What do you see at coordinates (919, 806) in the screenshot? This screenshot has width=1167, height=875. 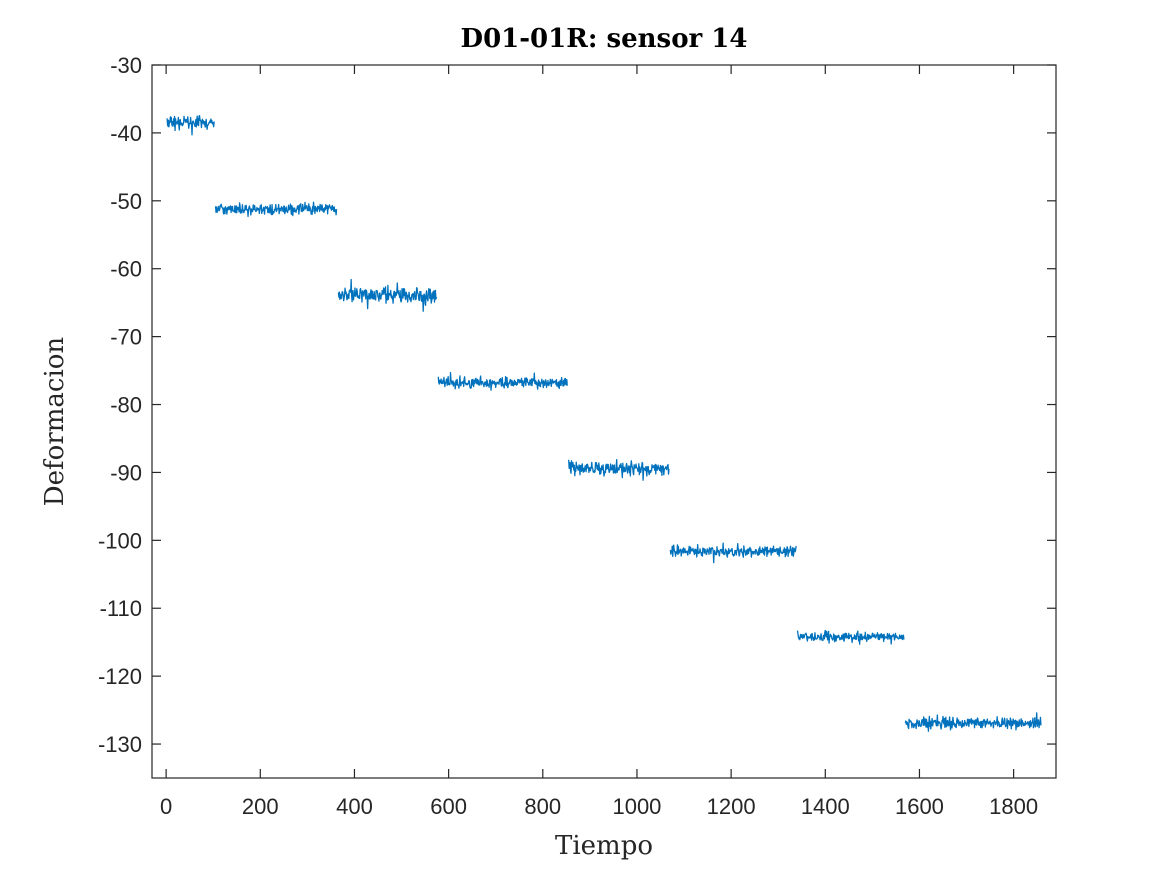 I see `x-tick-label: 1600` at bounding box center [919, 806].